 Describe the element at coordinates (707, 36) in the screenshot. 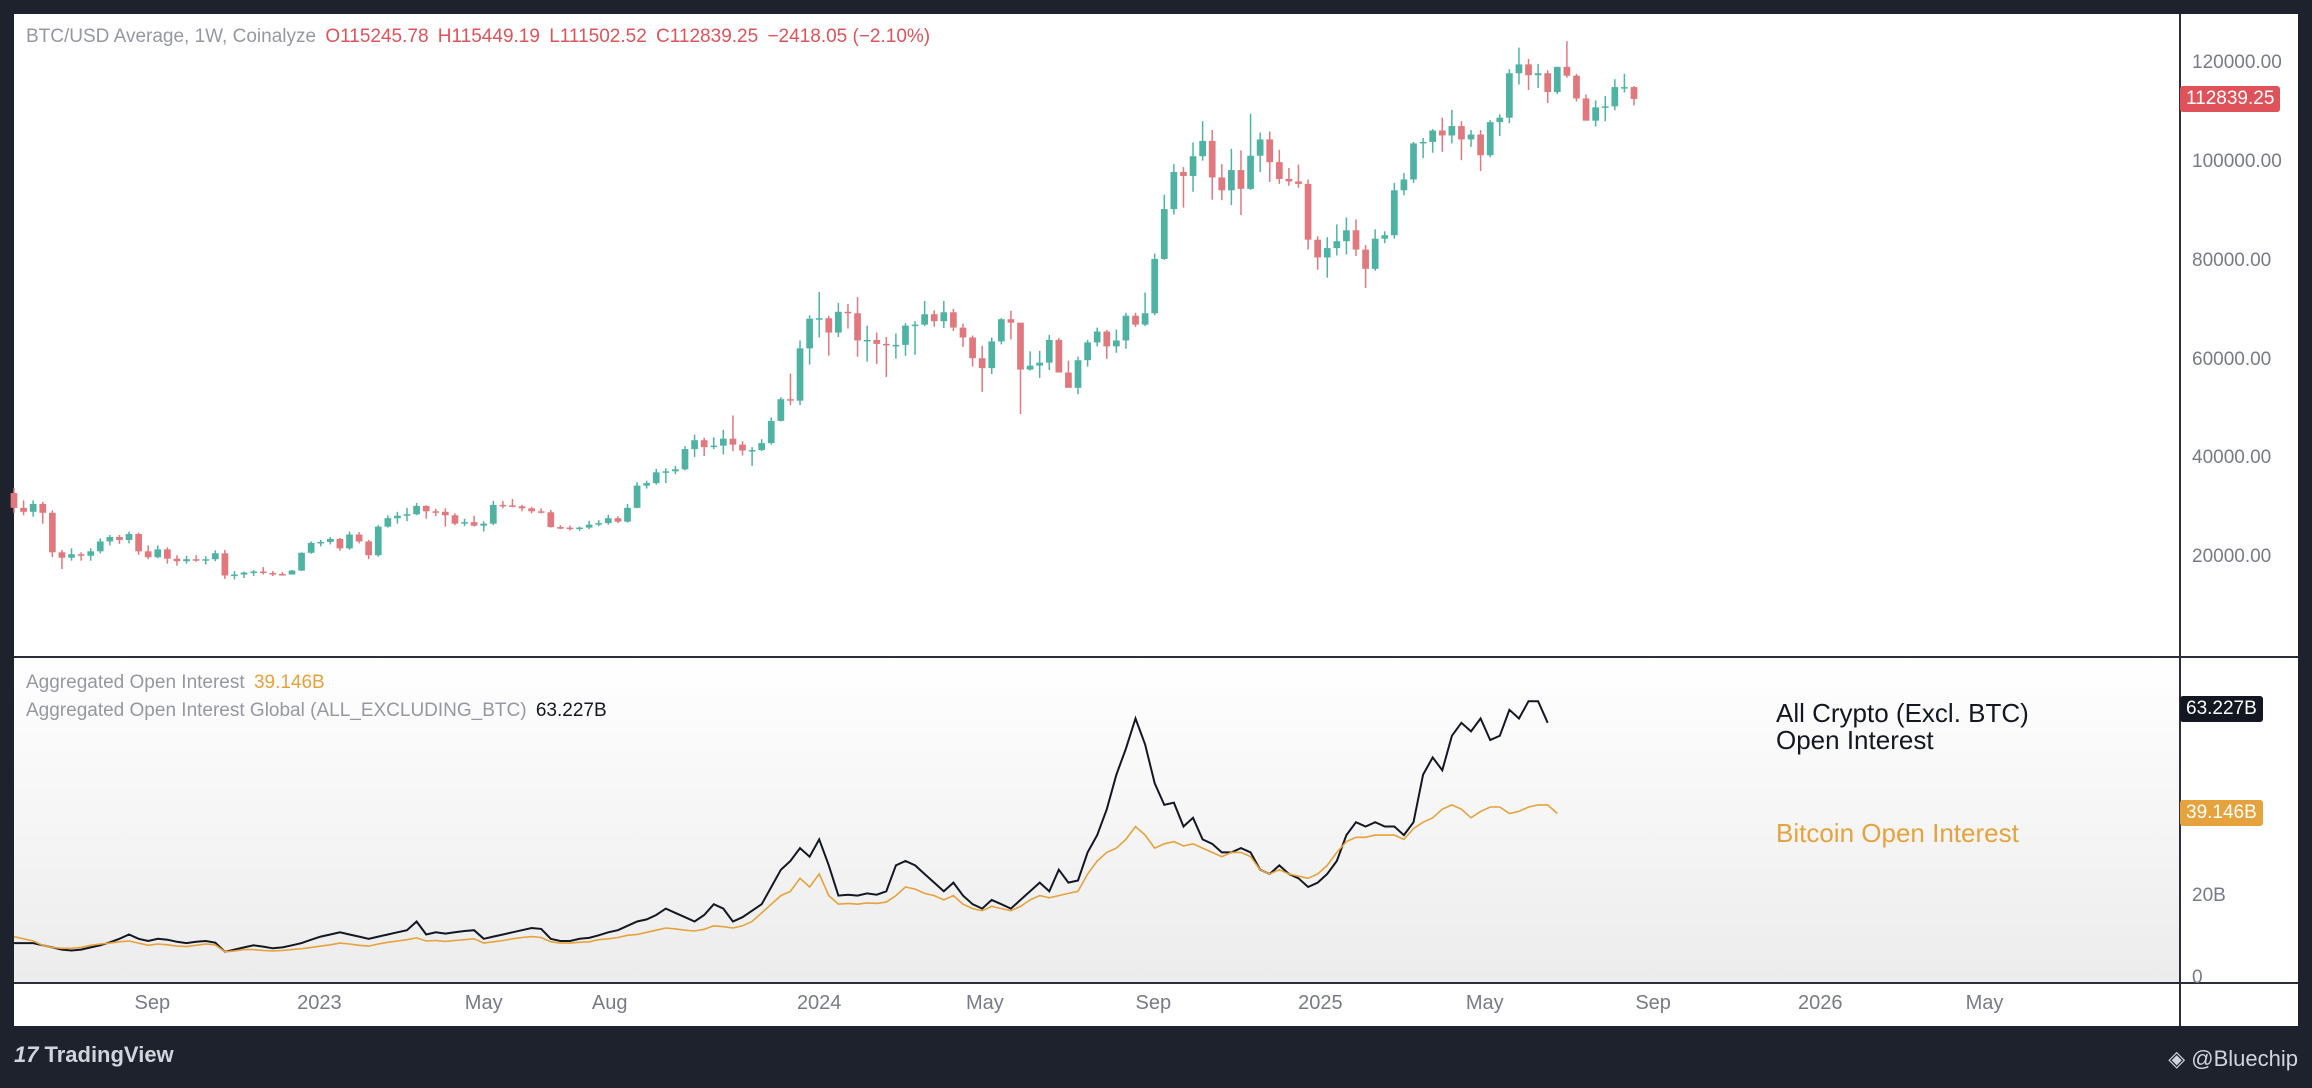

I see `close-value: C112839.25` at that location.